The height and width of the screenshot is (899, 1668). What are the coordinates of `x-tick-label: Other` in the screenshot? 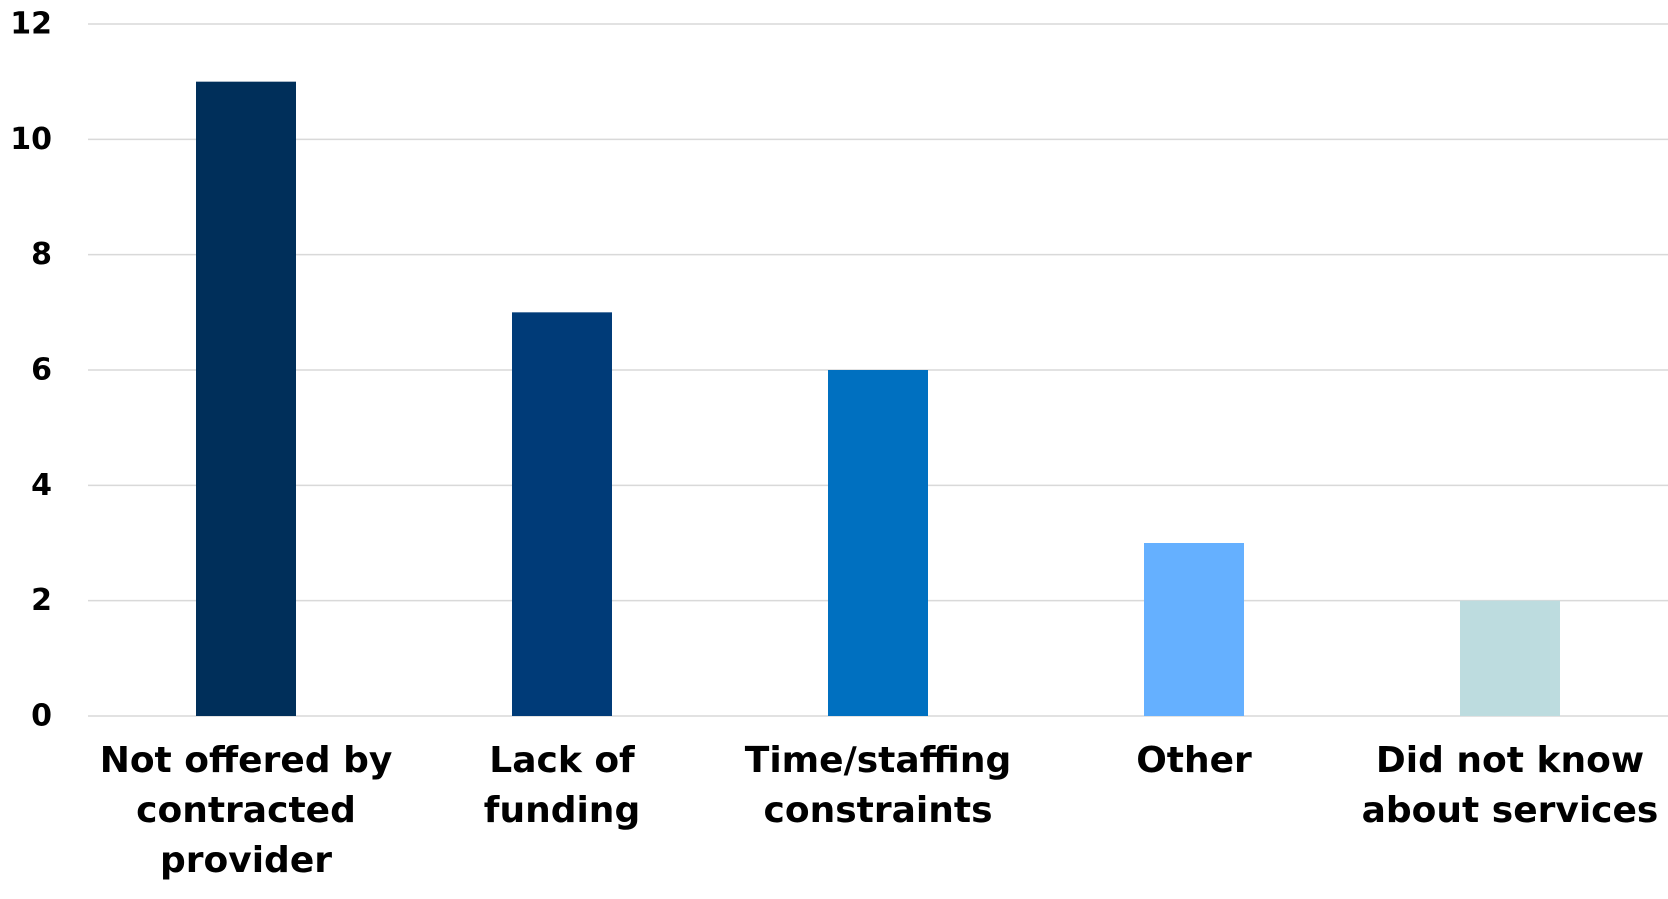 It's located at (1194, 760).